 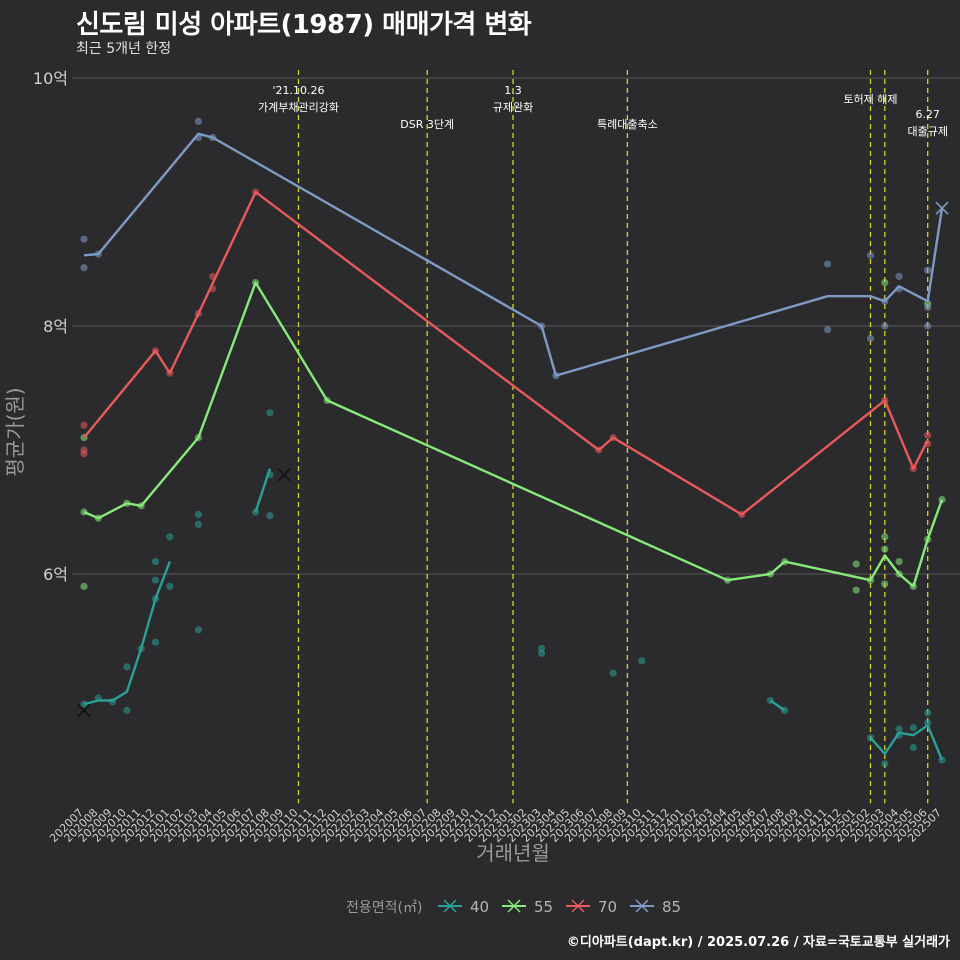 I want to click on policy-label: 가계부채관리강화, so click(x=298, y=107).